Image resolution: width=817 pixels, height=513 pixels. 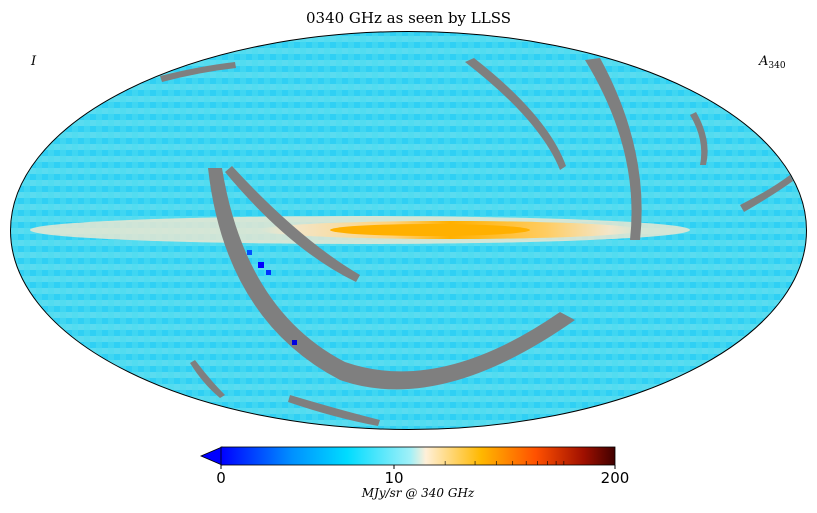 I want to click on masked-scan-arc-top-left, so click(x=198, y=72).